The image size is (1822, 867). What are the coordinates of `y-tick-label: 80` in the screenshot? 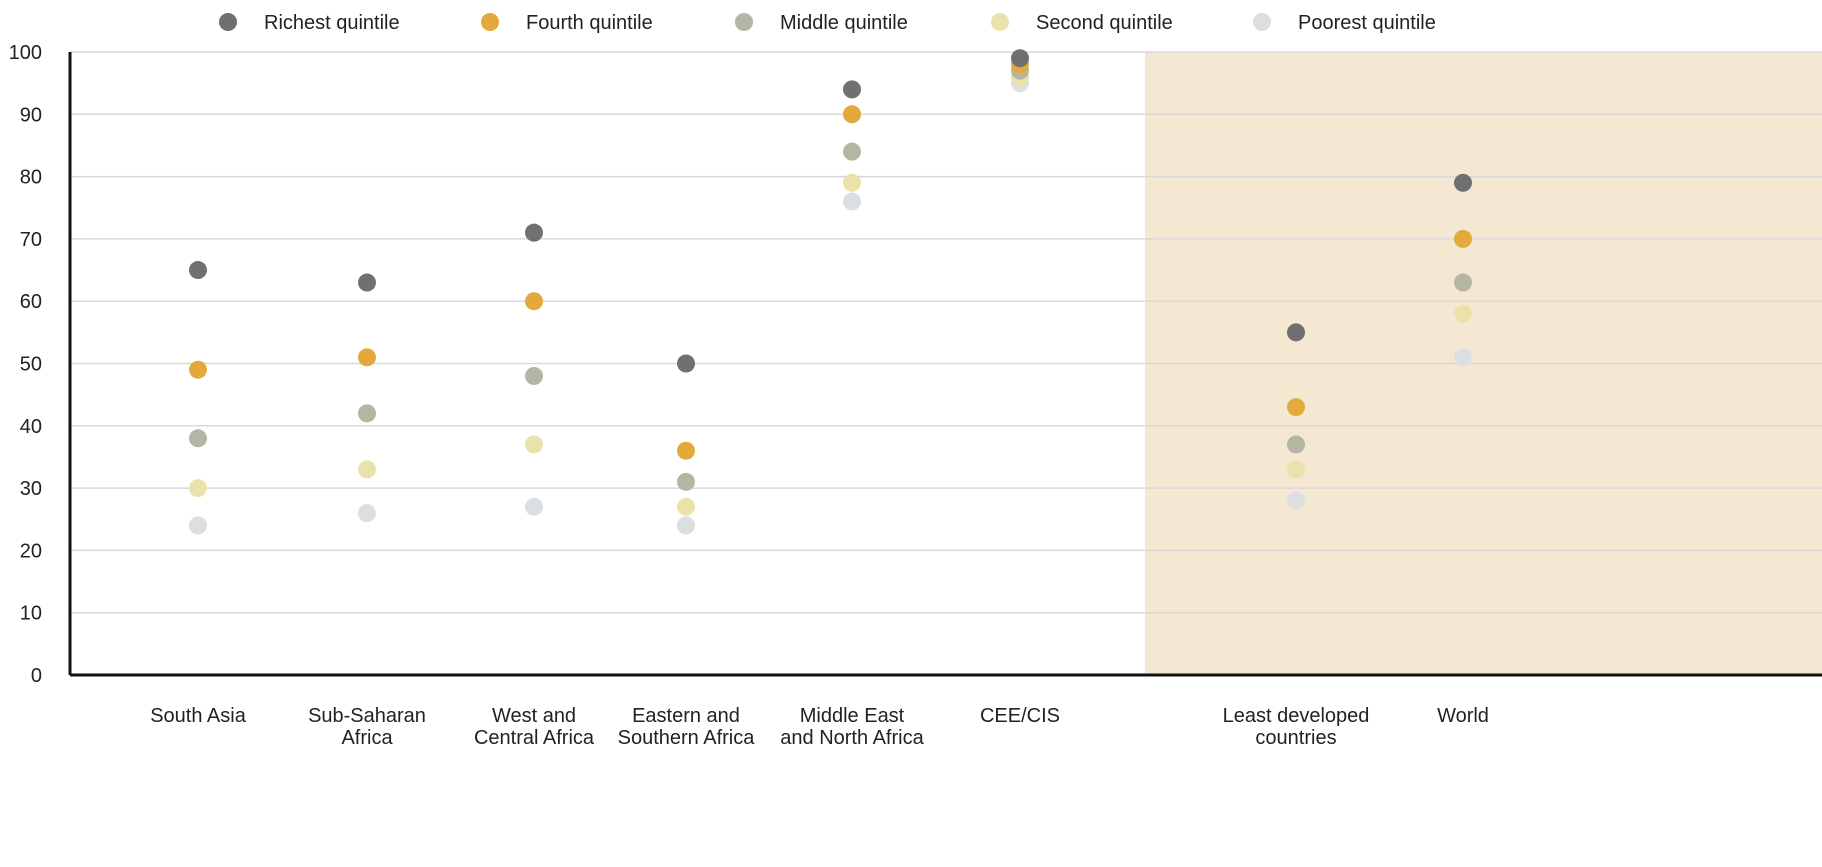 It's located at (31, 178).